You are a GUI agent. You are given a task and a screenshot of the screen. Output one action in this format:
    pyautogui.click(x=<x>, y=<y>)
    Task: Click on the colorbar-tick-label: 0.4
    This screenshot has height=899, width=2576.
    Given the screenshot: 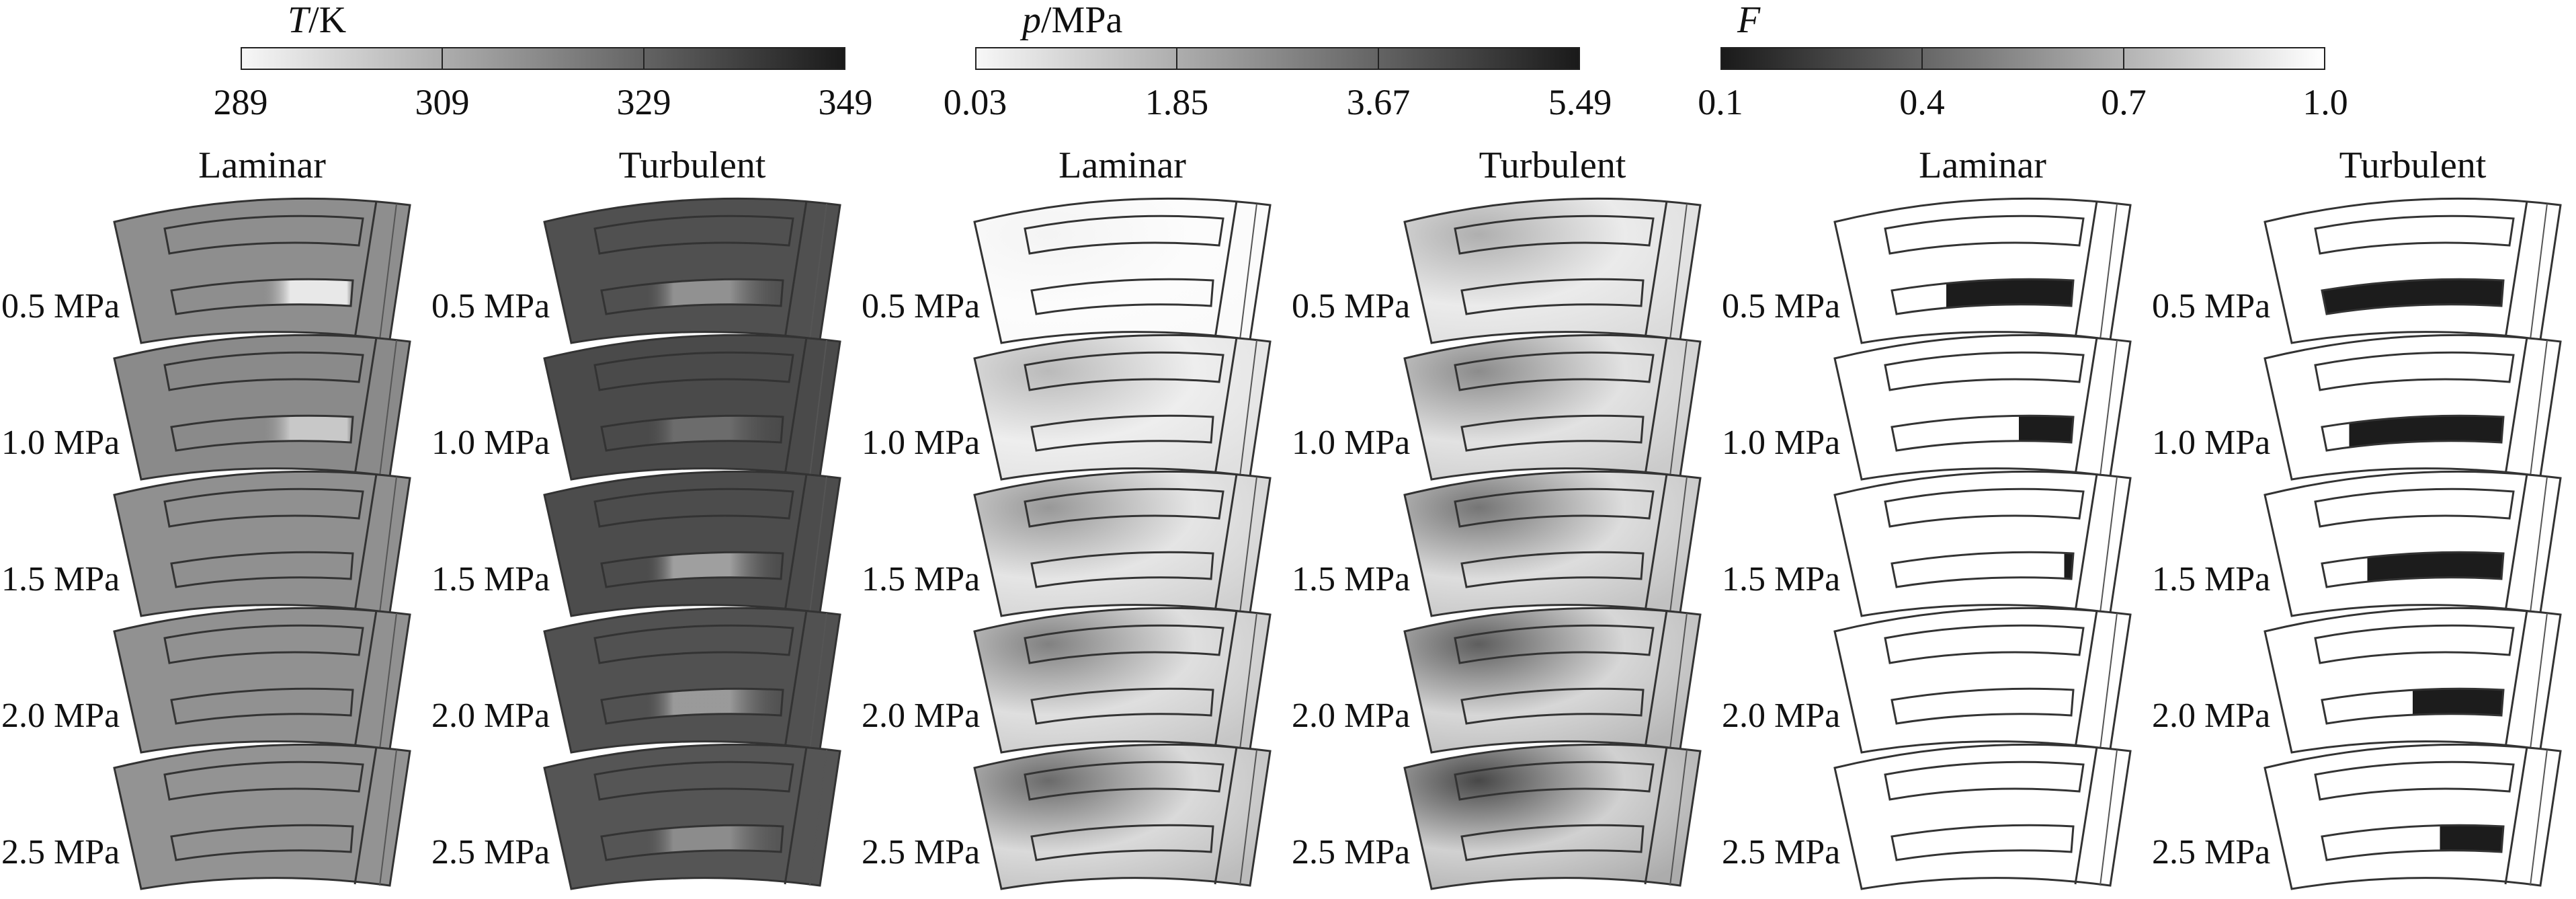 What is the action you would take?
    pyautogui.click(x=1922, y=102)
    